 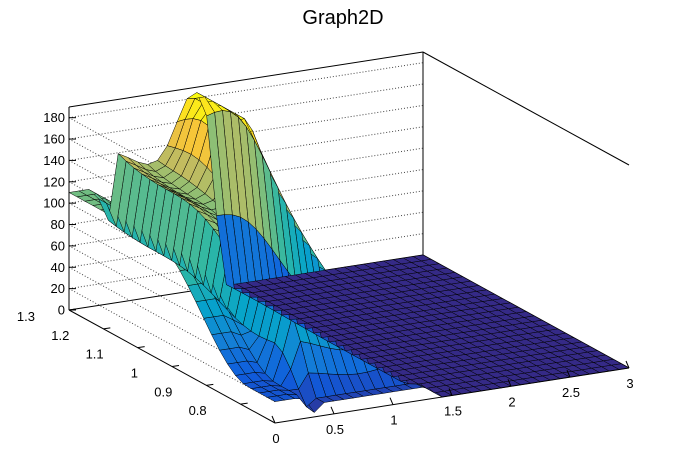 What do you see at coordinates (59, 214) in the screenshot?
I see `z-axis: 0 20 40 60 80 100 120 140 160 180` at bounding box center [59, 214].